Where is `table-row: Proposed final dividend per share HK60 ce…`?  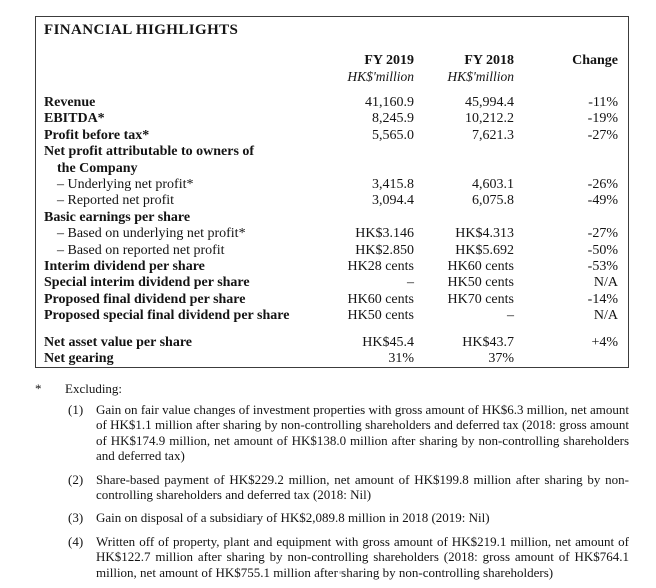
table-row: Proposed final dividend per share HK60 ce… is located at coordinates (331, 300).